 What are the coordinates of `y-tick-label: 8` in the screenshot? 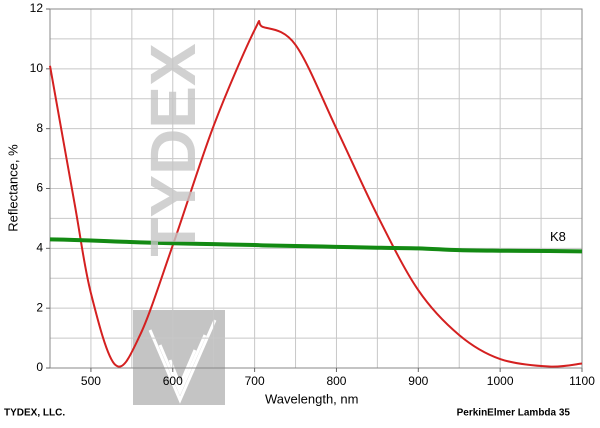 It's located at (39, 128).